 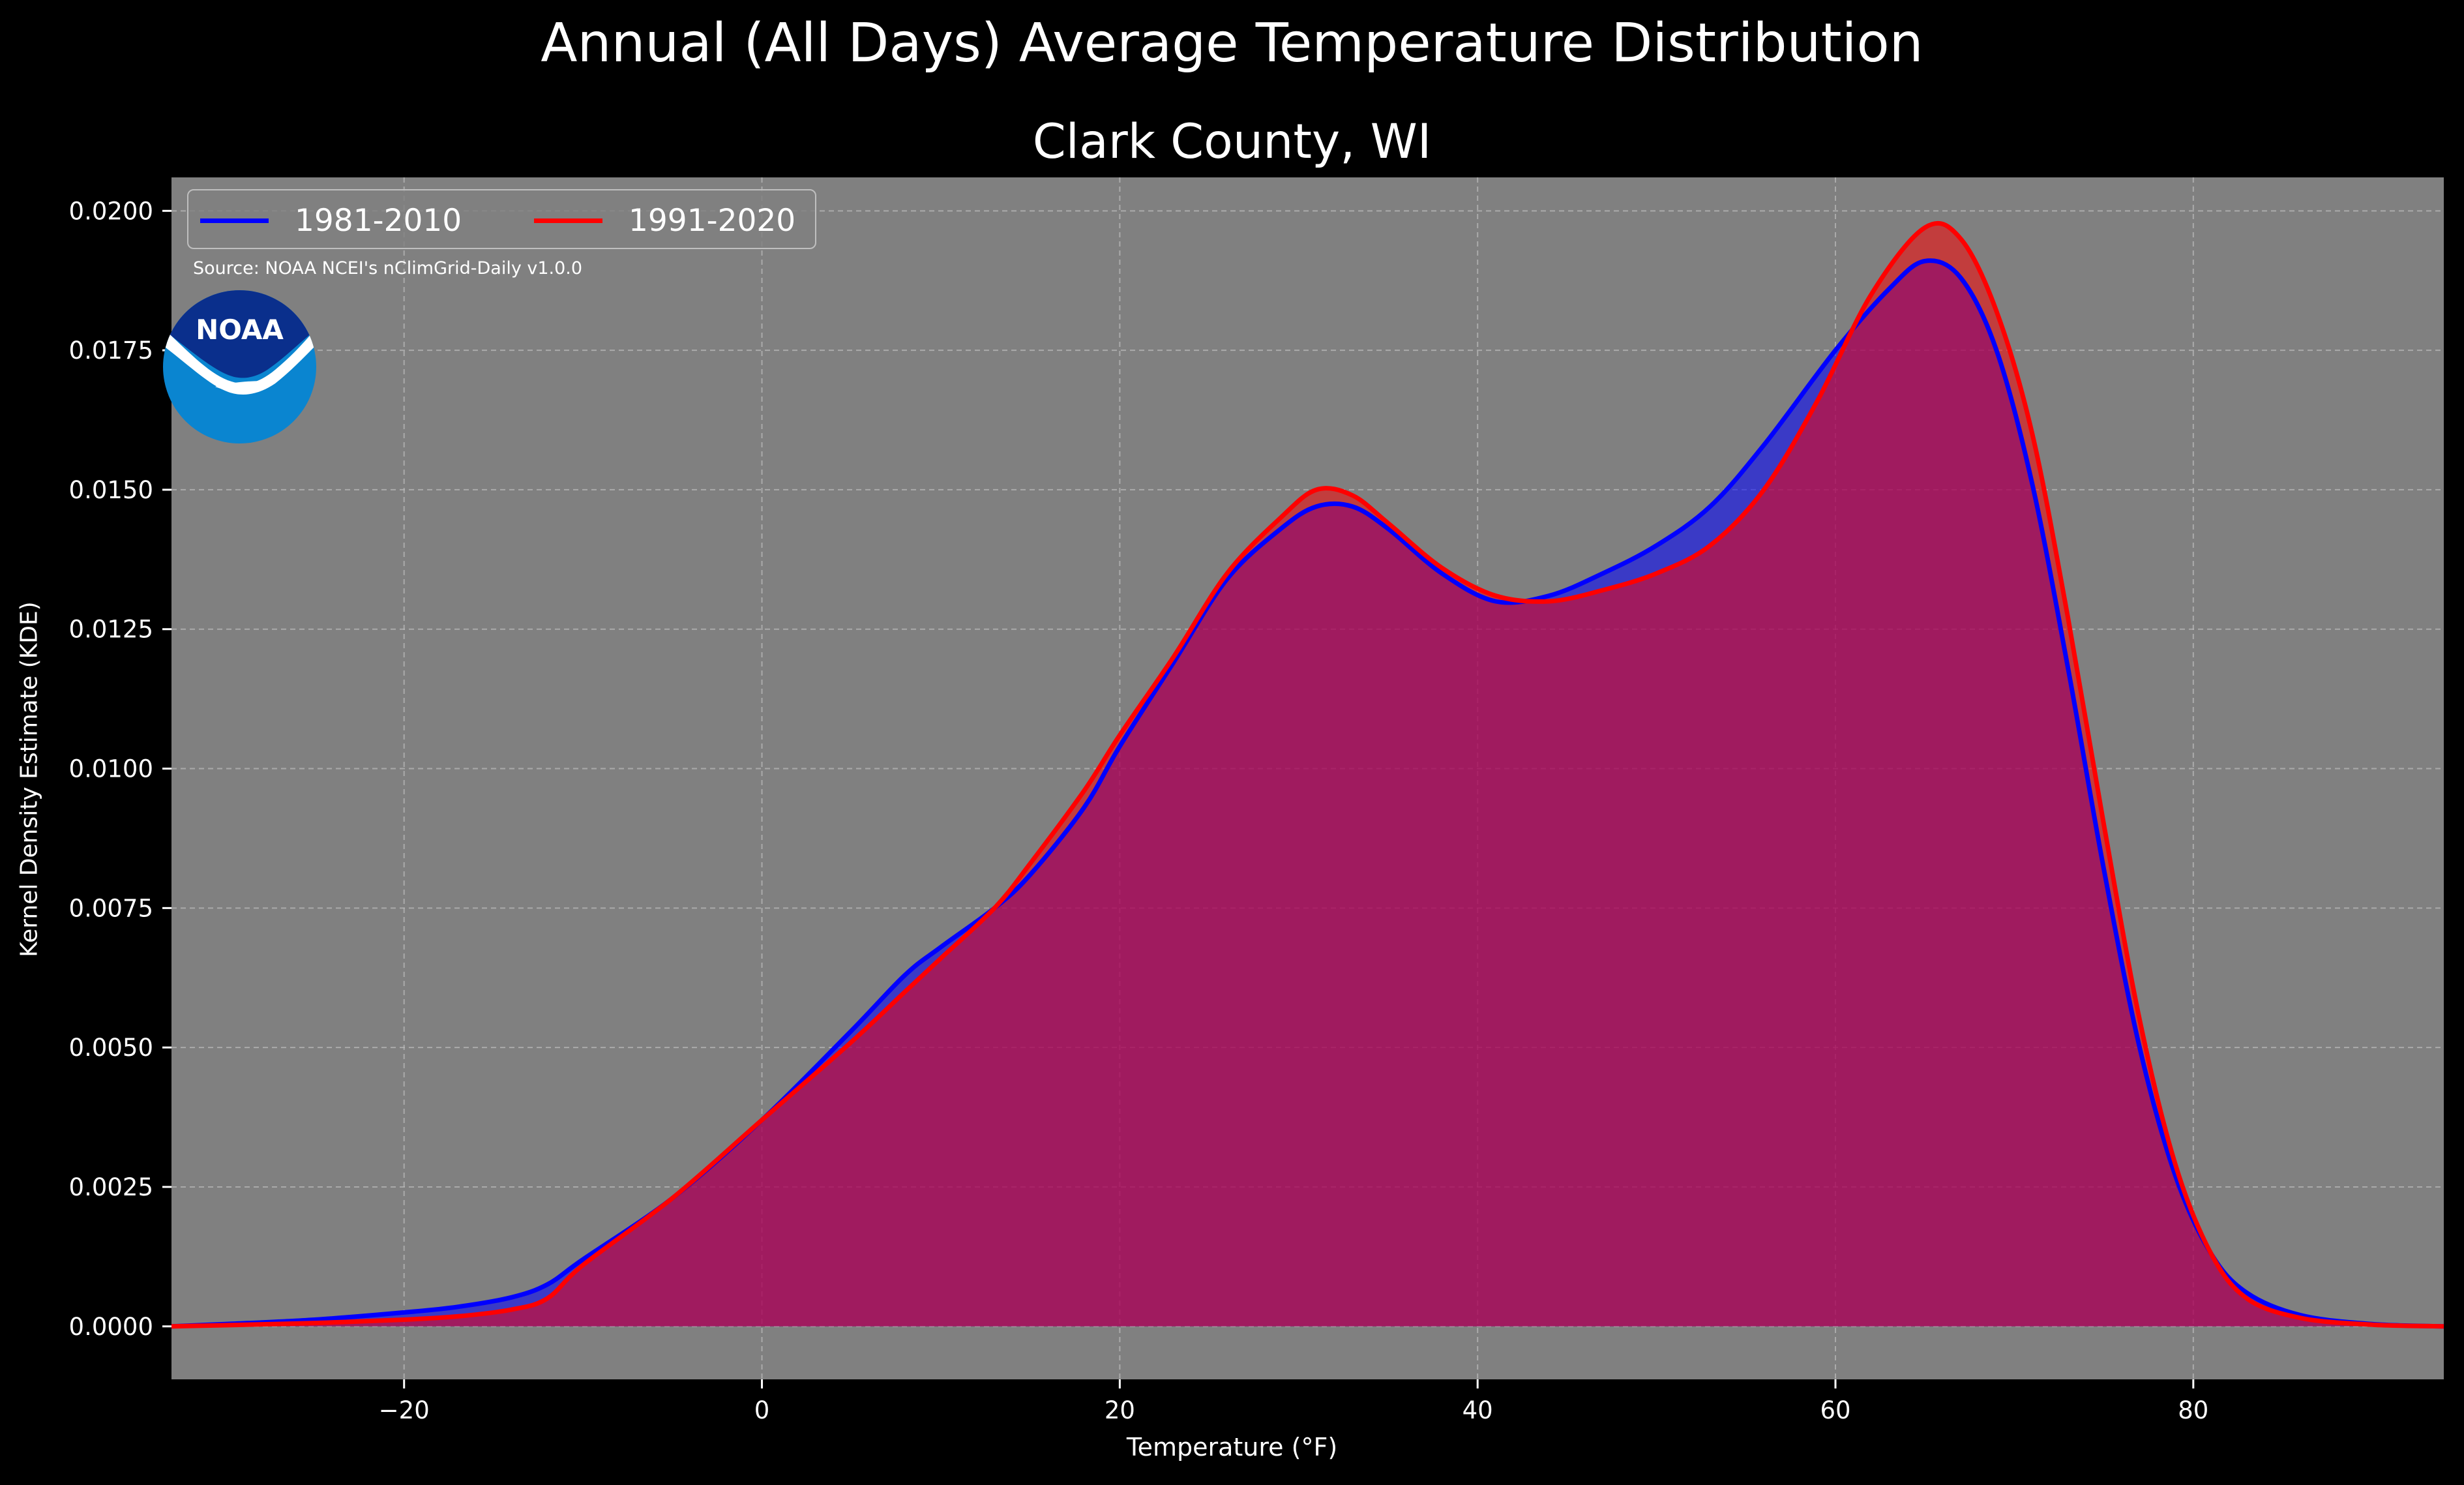 I want to click on legend-label: 1981-2010, so click(x=378, y=221).